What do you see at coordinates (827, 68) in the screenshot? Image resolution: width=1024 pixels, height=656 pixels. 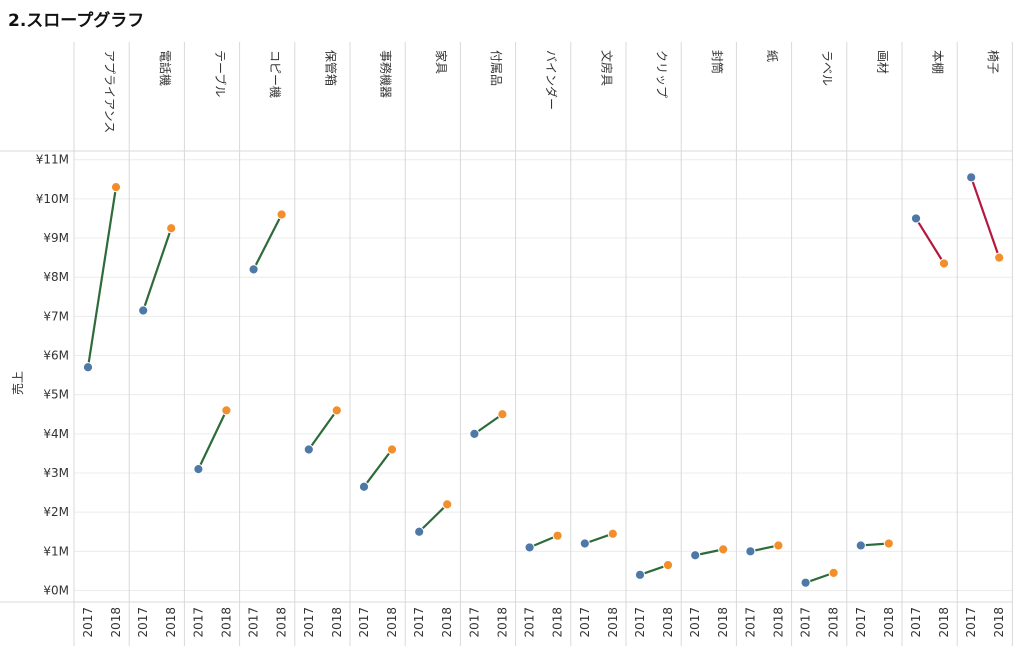 I see `category-header: ラベル` at bounding box center [827, 68].